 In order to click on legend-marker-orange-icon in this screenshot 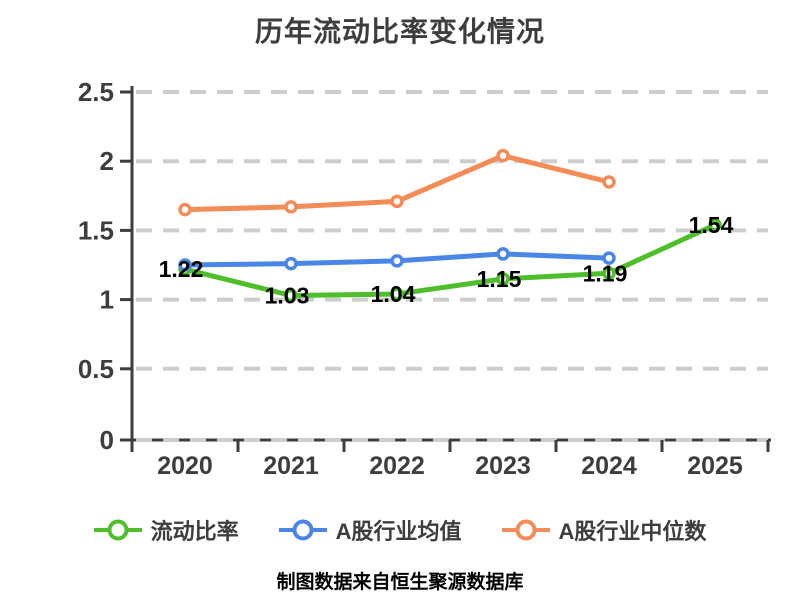, I will do `click(525, 530)`.